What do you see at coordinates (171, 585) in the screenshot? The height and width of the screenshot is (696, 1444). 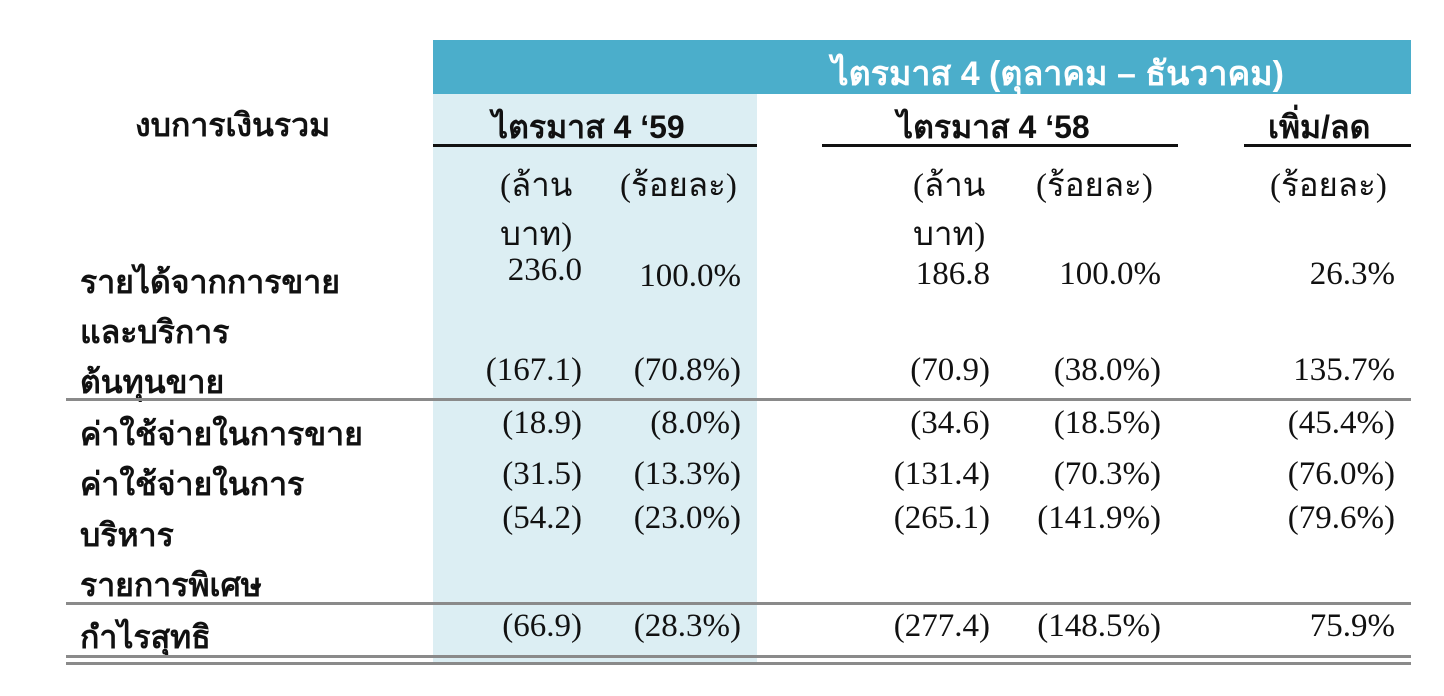 I see `row-label-special-items: รายการพิเศษ` at bounding box center [171, 585].